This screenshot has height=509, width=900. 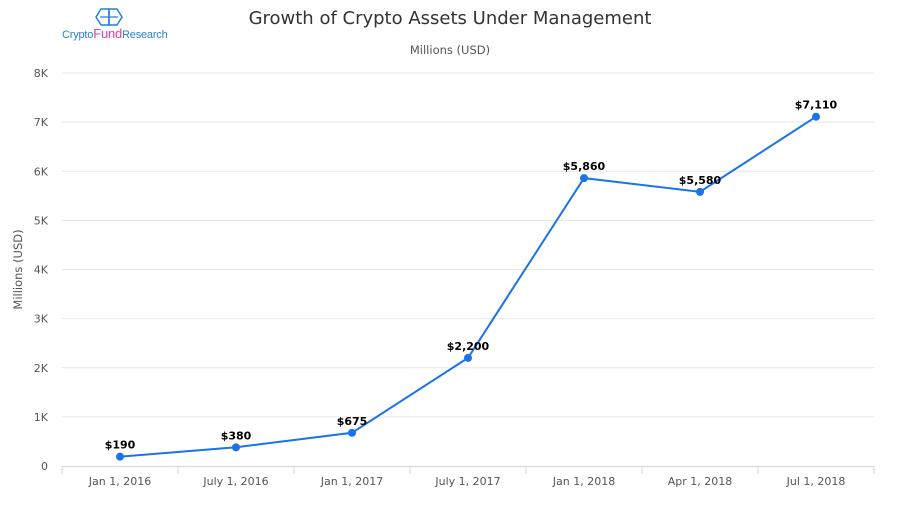 What do you see at coordinates (41, 319) in the screenshot?
I see `y-tick-label: 3K` at bounding box center [41, 319].